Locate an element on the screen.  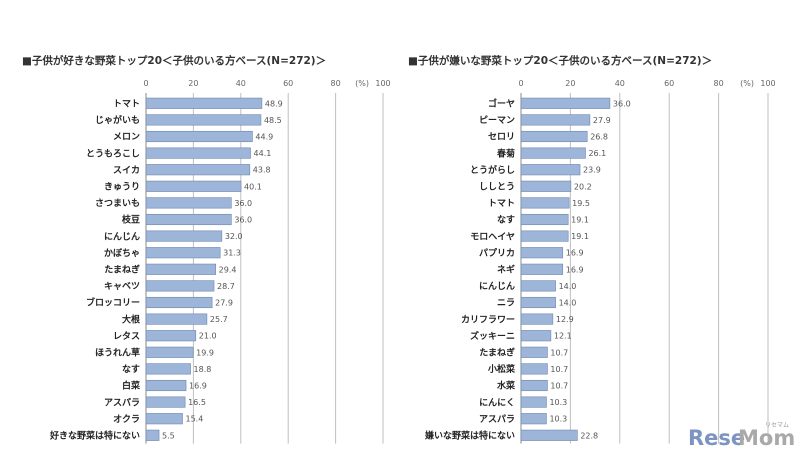
value-label: 19.5 is located at coordinates (581, 203).